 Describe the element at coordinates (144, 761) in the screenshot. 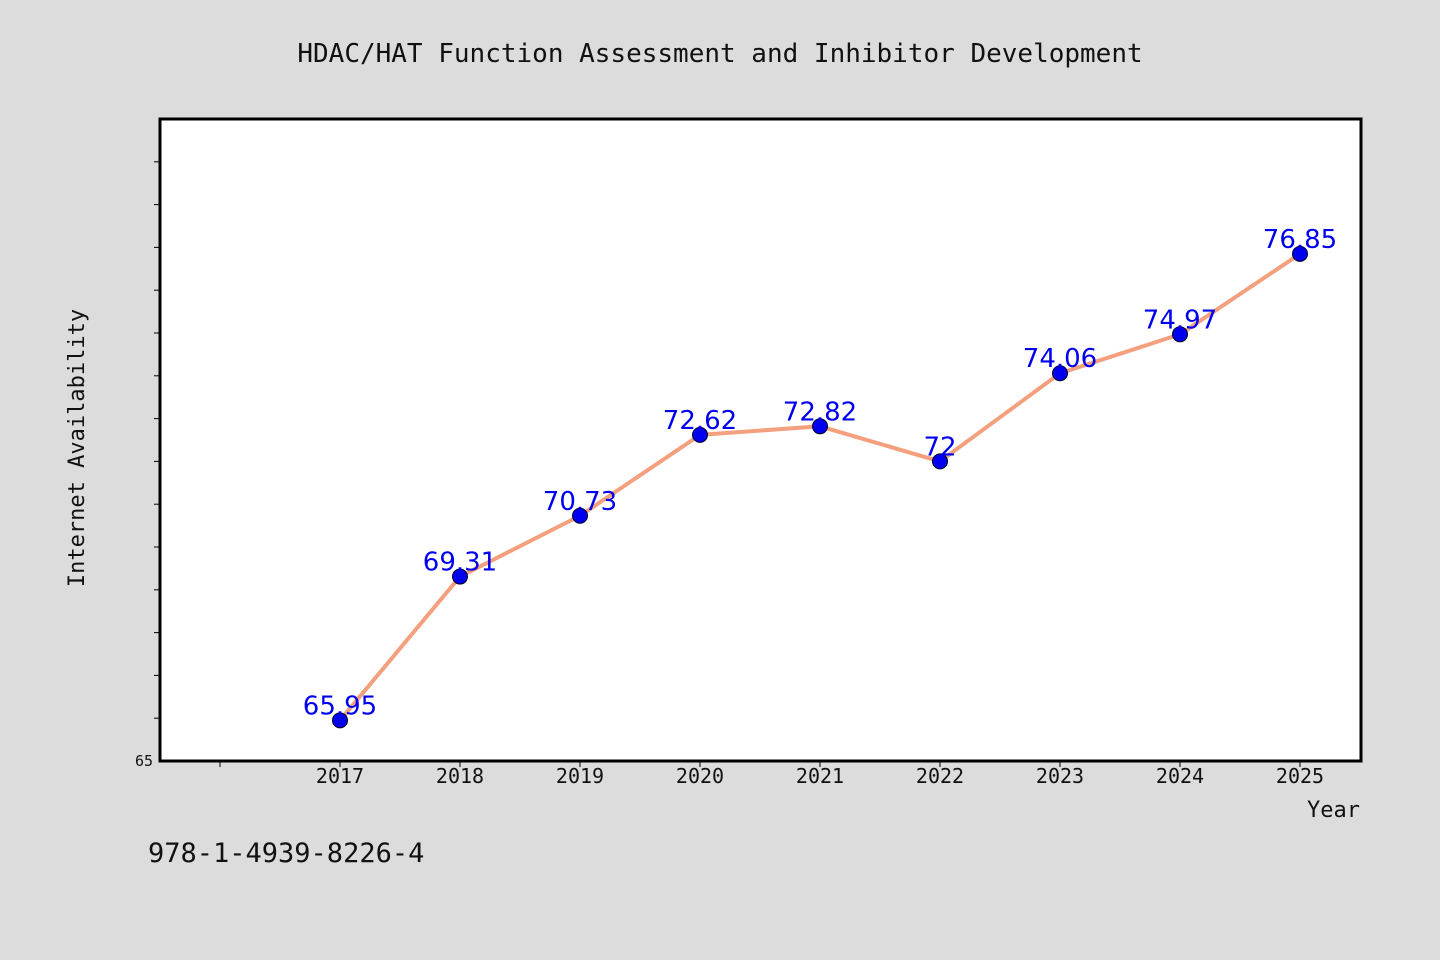

I see `y-tick-label: 65` at that location.